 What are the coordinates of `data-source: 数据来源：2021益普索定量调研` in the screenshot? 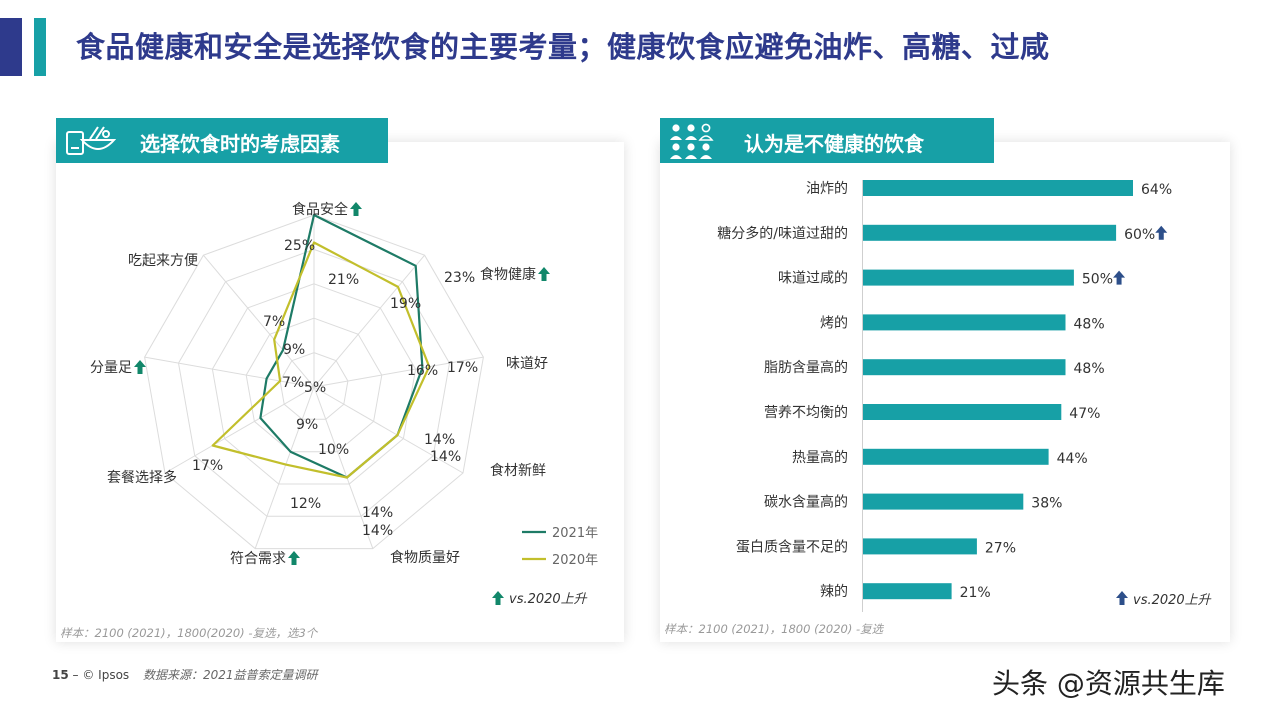 It's located at (230, 675).